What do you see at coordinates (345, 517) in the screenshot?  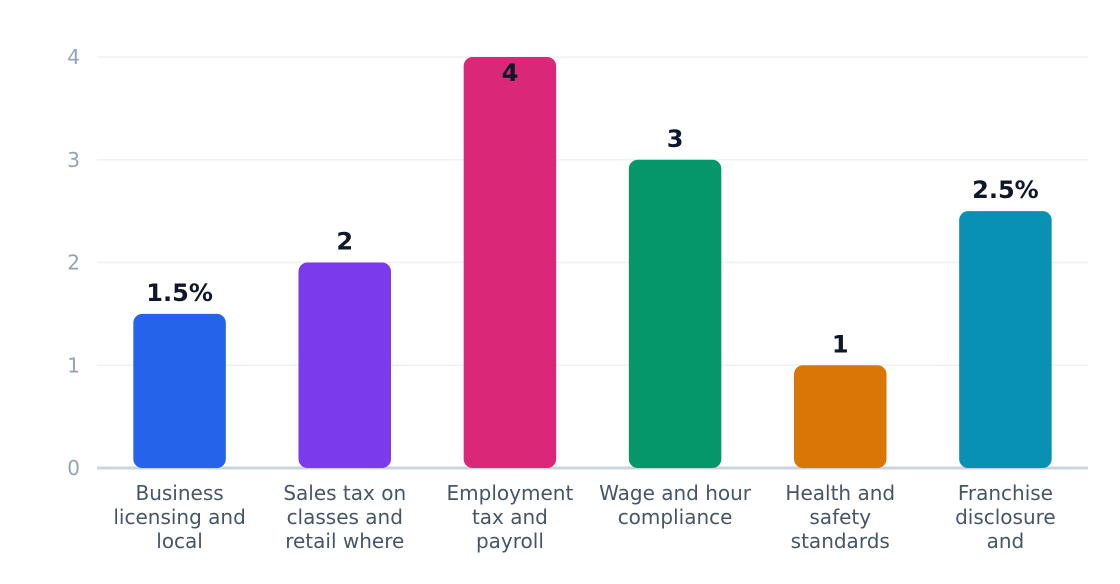 I see `x-tick-label: classes and` at bounding box center [345, 517].